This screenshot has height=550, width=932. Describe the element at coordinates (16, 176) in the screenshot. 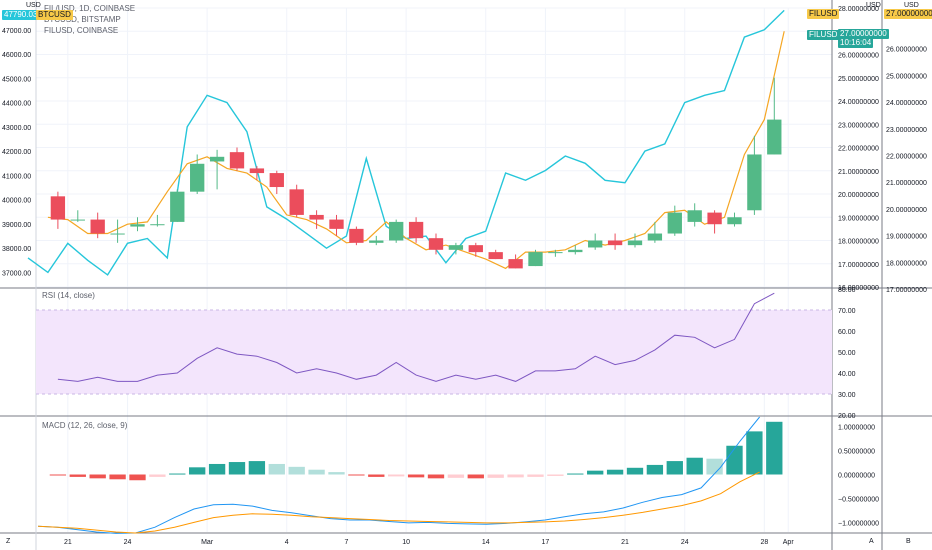

I see `left-price-tick: 41000.00` at that location.